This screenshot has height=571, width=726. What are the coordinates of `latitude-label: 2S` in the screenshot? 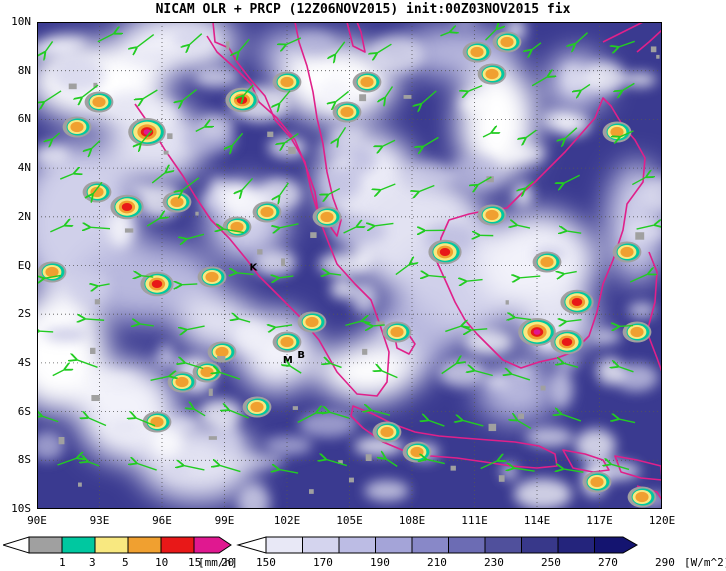 It's located at (24, 314).